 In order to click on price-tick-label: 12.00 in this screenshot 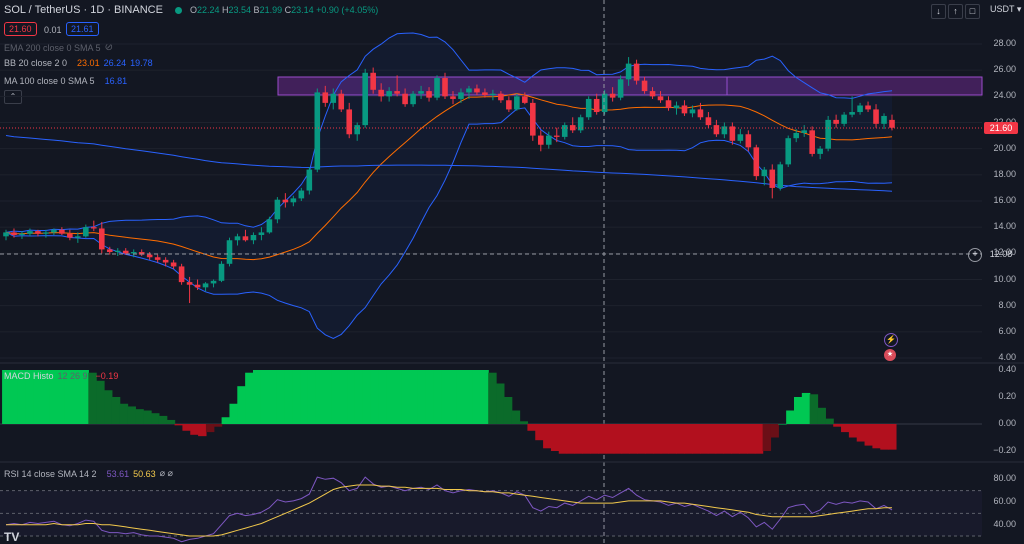, I will do `click(1004, 252)`.